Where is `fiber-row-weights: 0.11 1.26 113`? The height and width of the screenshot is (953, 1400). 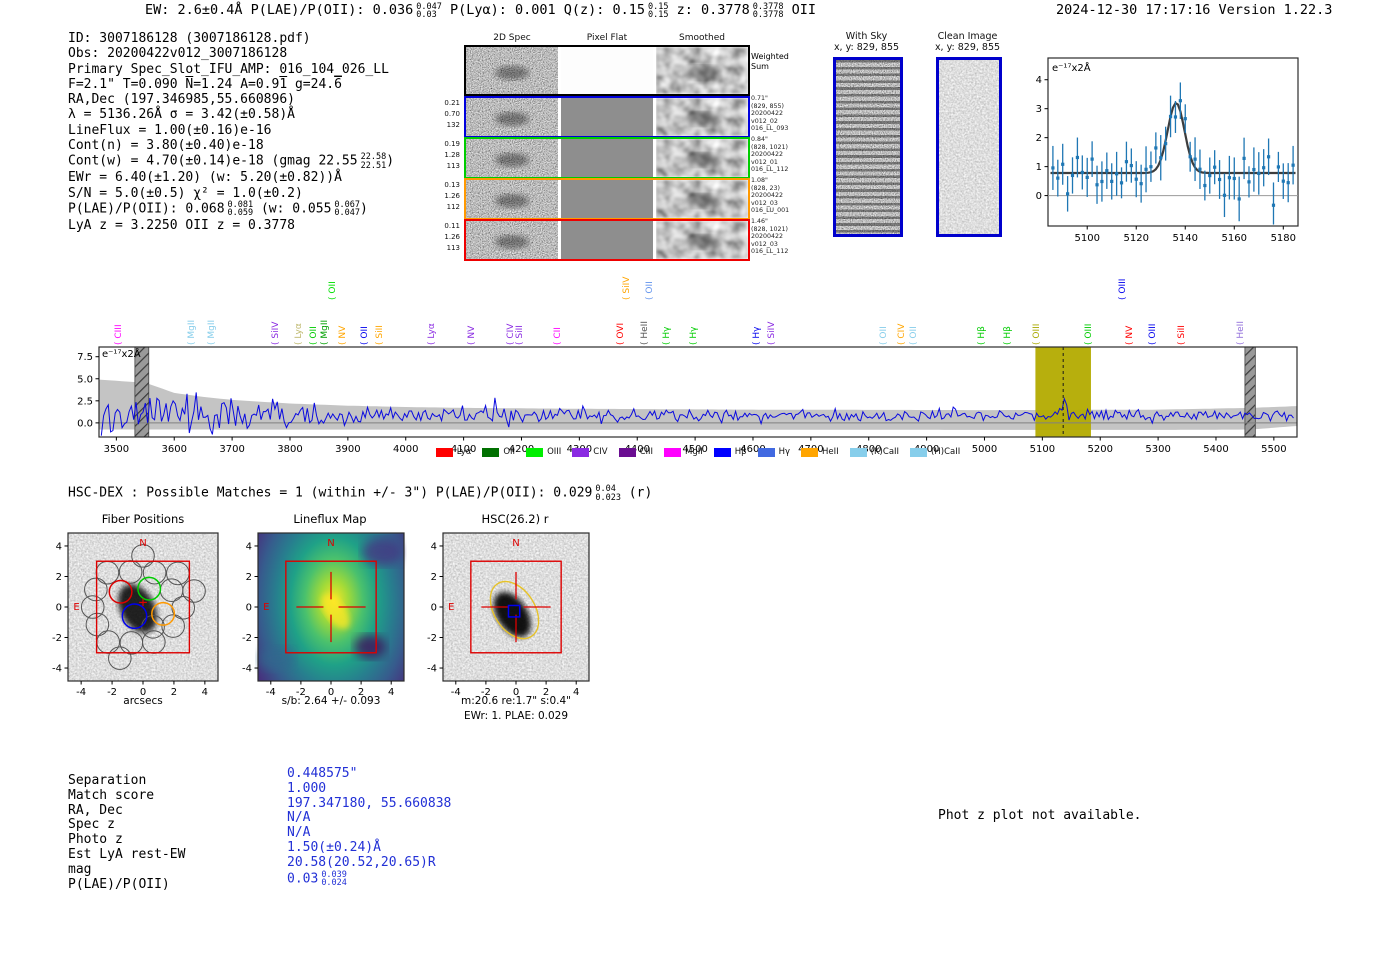 fiber-row-weights: 0.11 1.26 113 is located at coordinates (452, 237).